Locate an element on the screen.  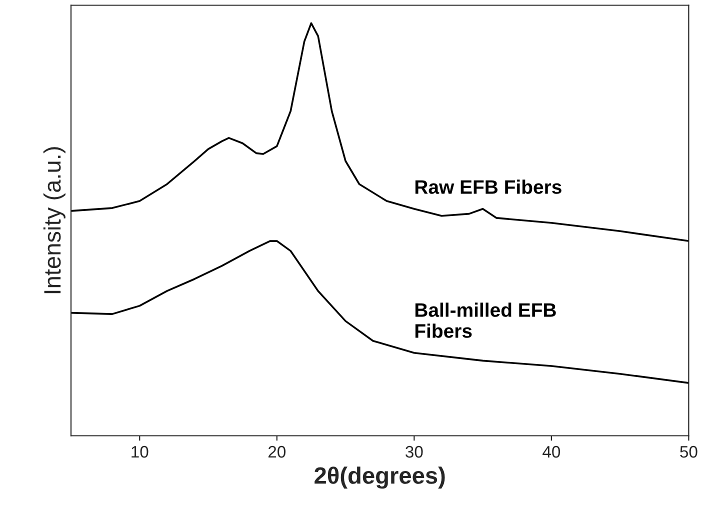
x-tick-label: 30 is located at coordinates (414, 452).